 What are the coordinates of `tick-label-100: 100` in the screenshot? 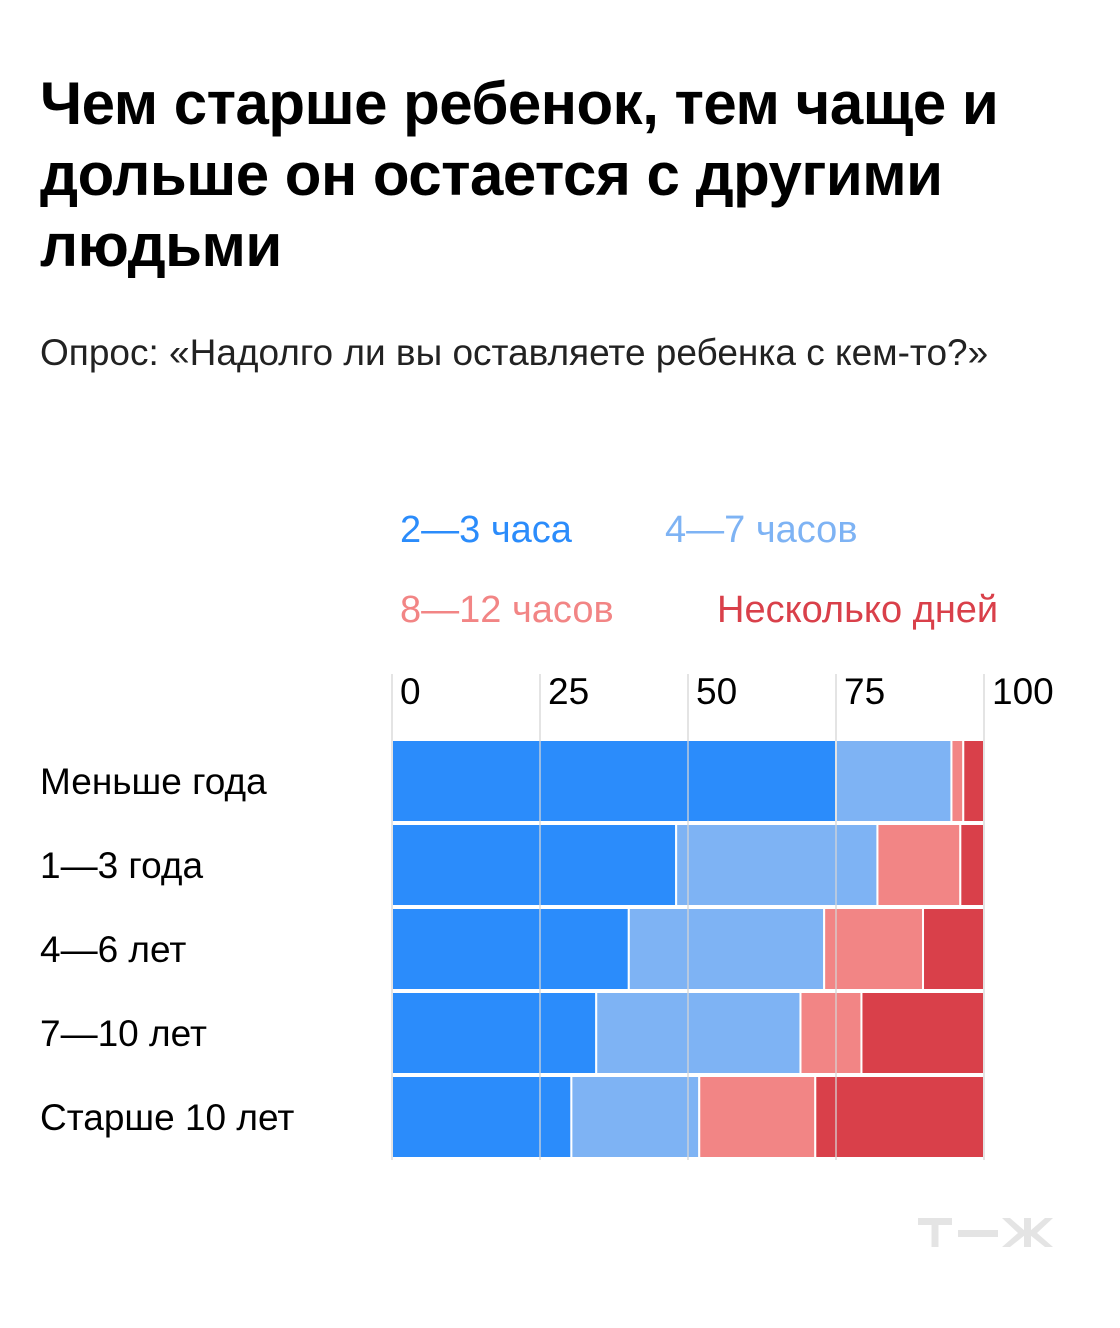 It's located at (1023, 691).